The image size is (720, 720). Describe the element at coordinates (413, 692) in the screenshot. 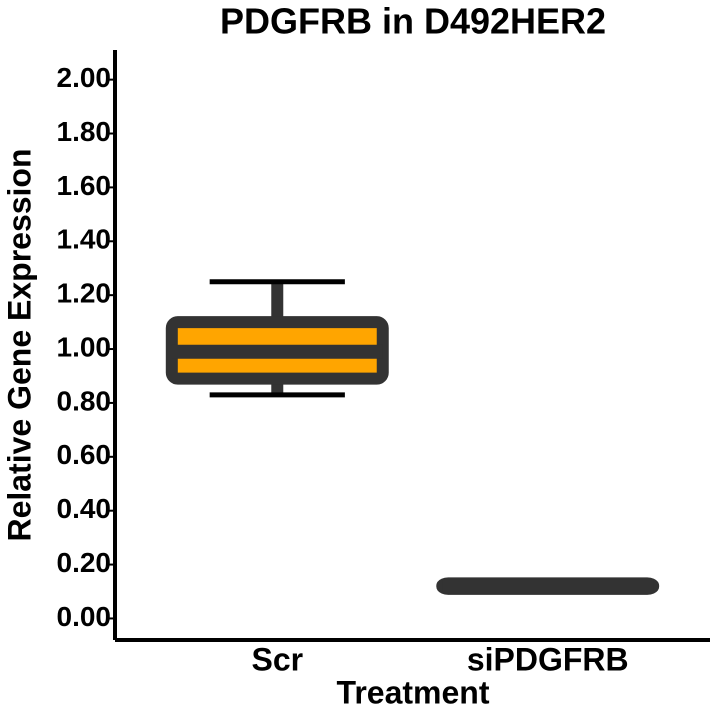

I see `x-axis-label: Treatment` at that location.